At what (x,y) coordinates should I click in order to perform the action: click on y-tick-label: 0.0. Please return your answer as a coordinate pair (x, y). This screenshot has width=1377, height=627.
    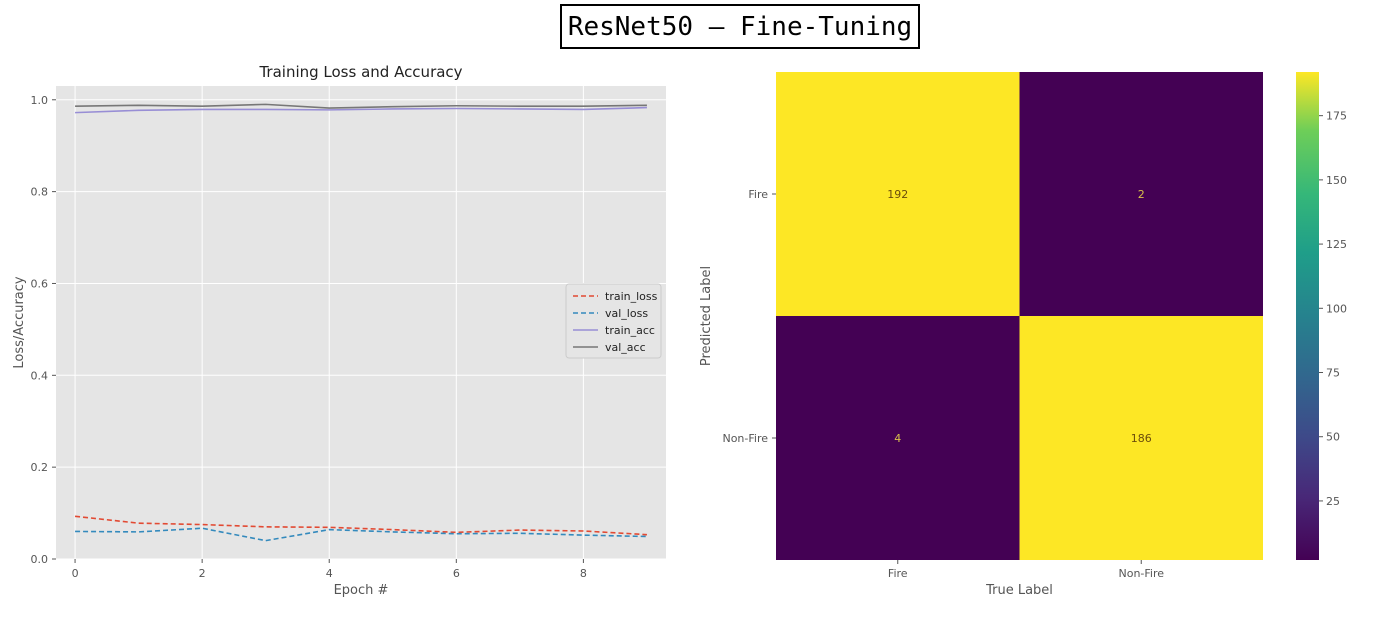
    Looking at the image, I should click on (40, 559).